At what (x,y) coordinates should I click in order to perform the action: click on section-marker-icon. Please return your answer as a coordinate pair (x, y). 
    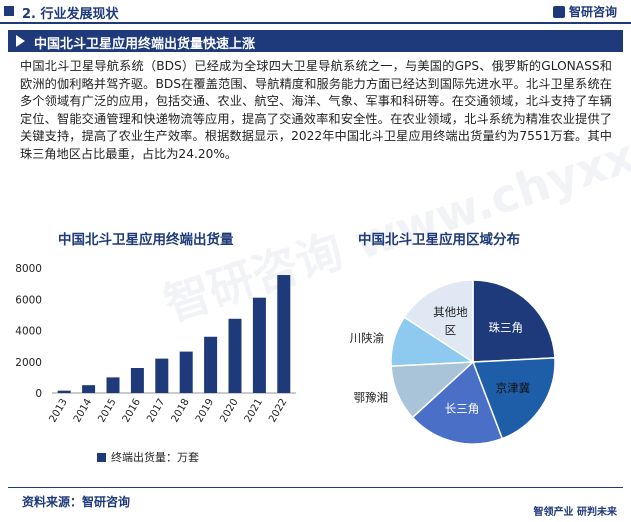
    Looking at the image, I should click on (9, 11).